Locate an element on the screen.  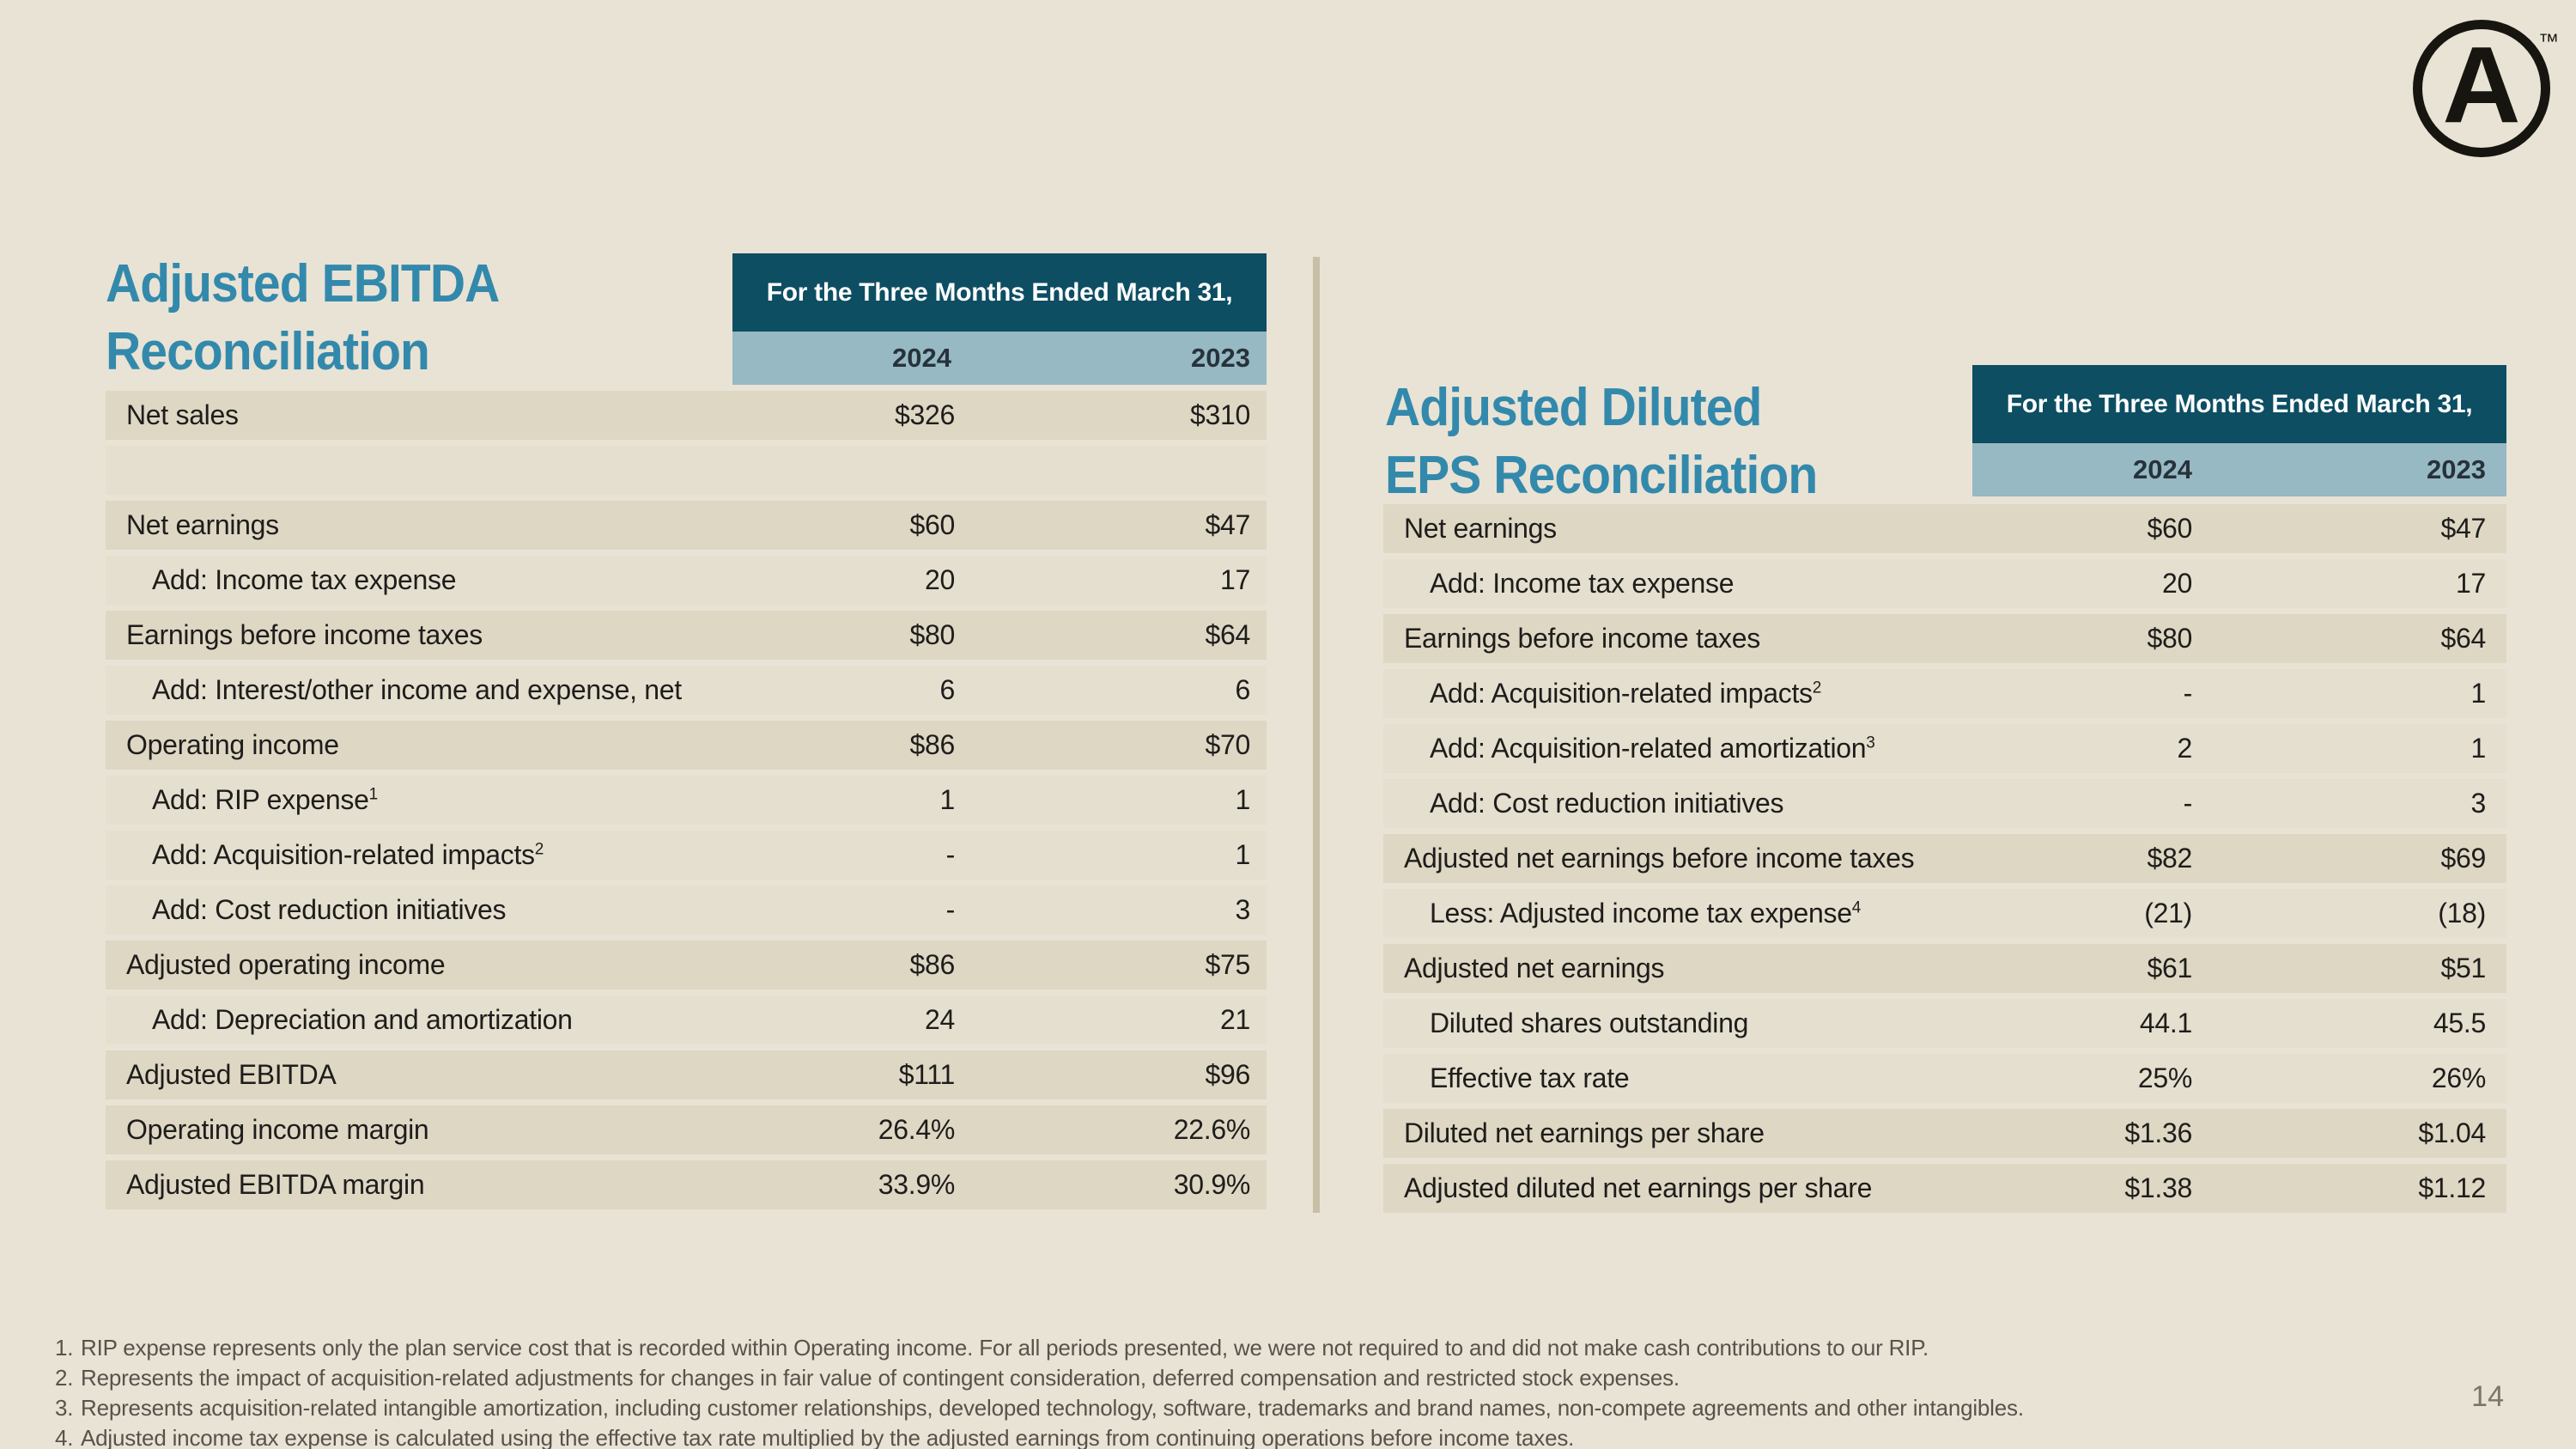
footnote-number: 3. is located at coordinates (64, 1408).